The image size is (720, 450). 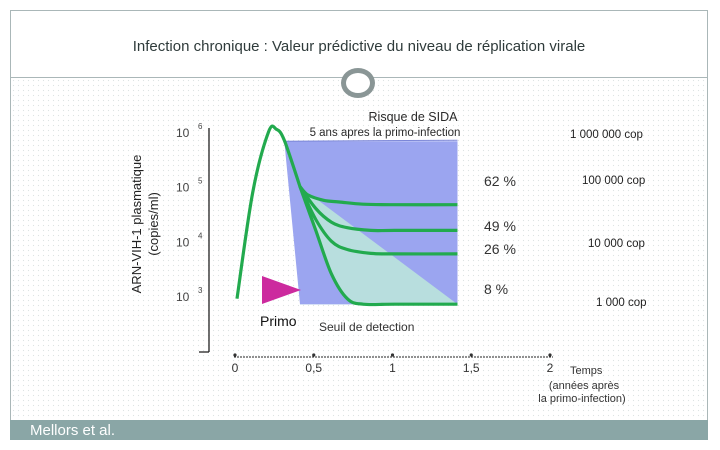 I want to click on x-tick-label: 2, so click(x=550, y=368).